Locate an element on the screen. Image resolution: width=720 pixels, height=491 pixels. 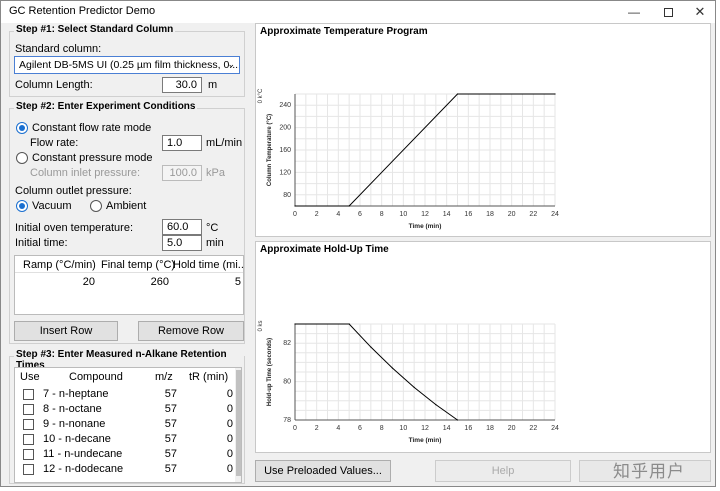
y-tick-label: 200 is located at coordinates (285, 128).